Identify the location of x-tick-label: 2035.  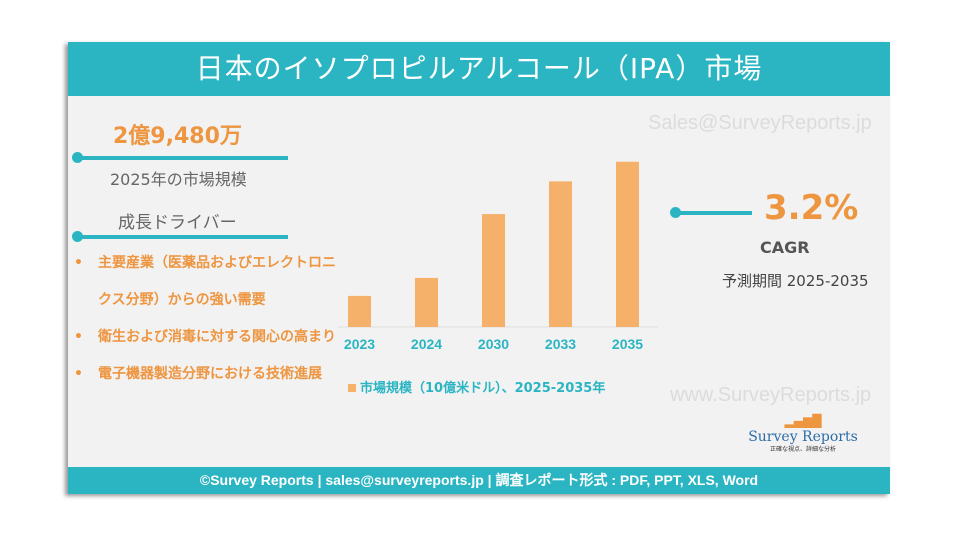
(627, 344).